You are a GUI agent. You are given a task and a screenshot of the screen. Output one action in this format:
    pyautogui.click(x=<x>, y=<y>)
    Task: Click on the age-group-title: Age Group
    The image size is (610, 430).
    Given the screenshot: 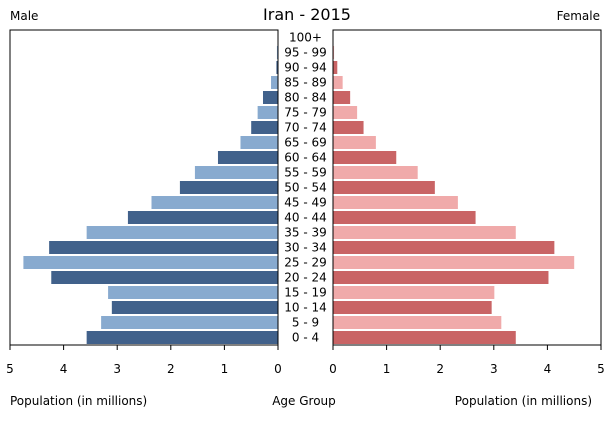 What is the action you would take?
    pyautogui.click(x=304, y=401)
    